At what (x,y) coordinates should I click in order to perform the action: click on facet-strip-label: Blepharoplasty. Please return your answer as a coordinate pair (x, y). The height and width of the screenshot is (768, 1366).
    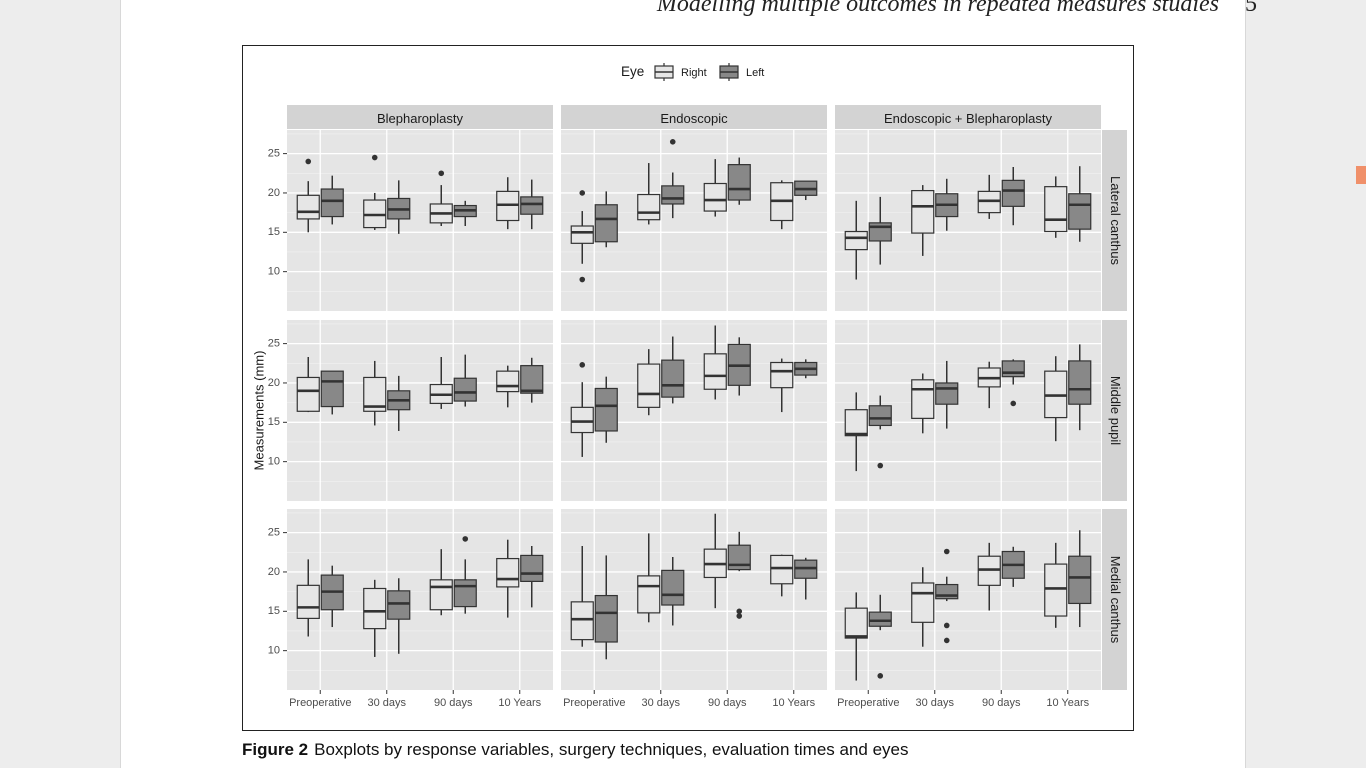
    Looking at the image, I should click on (420, 118).